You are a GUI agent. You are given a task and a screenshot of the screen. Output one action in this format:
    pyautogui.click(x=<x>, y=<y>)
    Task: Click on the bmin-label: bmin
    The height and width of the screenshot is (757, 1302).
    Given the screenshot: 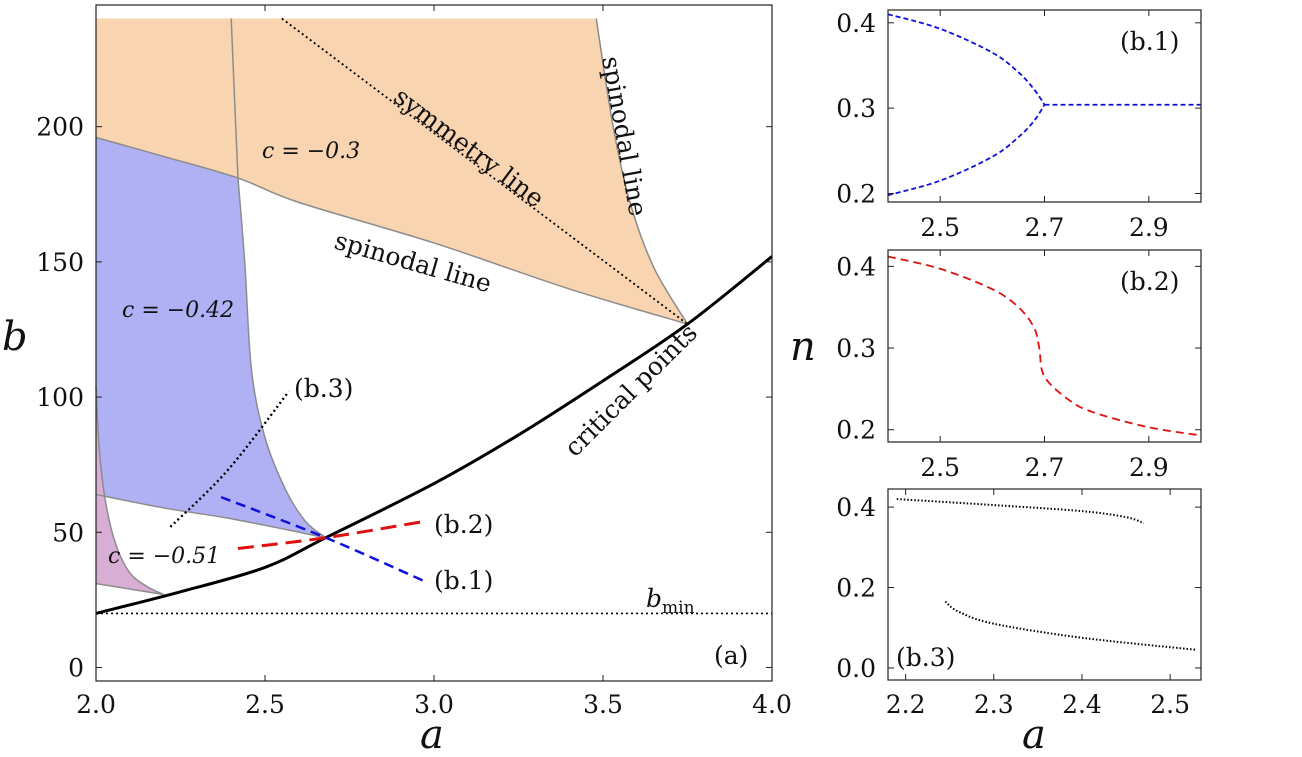 What is the action you would take?
    pyautogui.click(x=670, y=601)
    